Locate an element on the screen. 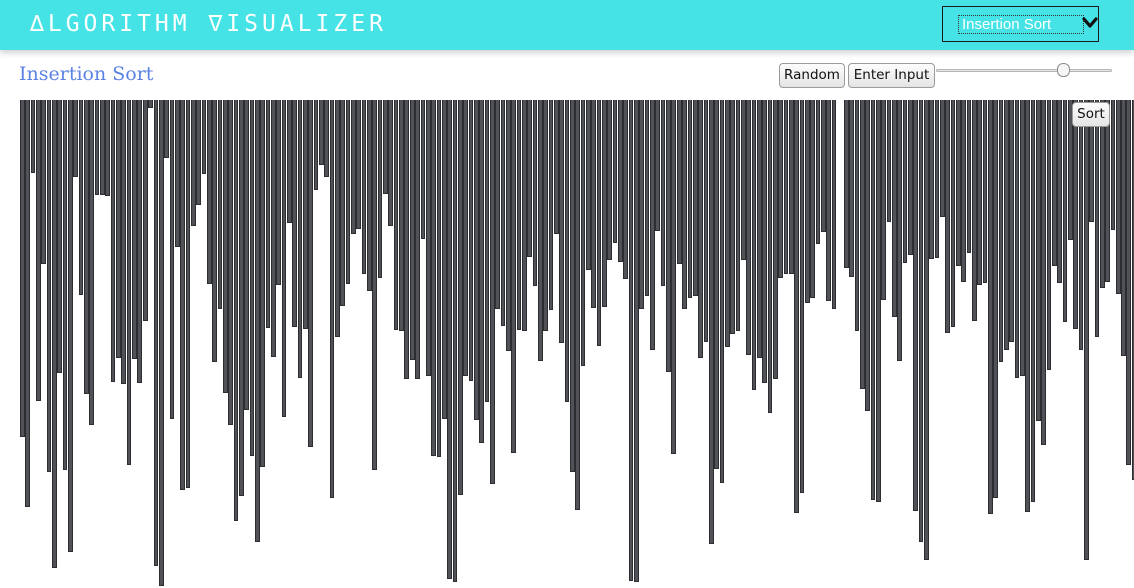 The image size is (1134, 588). enter-input-button: Enter Input is located at coordinates (891, 75).